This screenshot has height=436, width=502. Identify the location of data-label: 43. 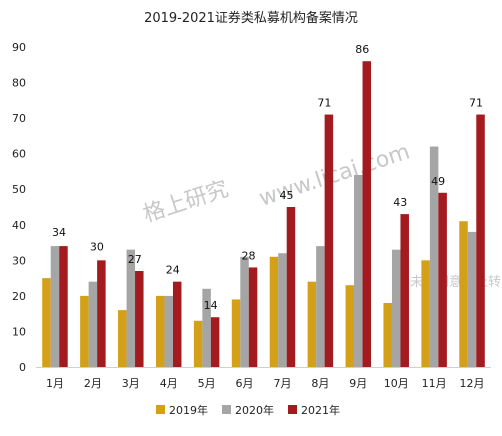
(400, 202).